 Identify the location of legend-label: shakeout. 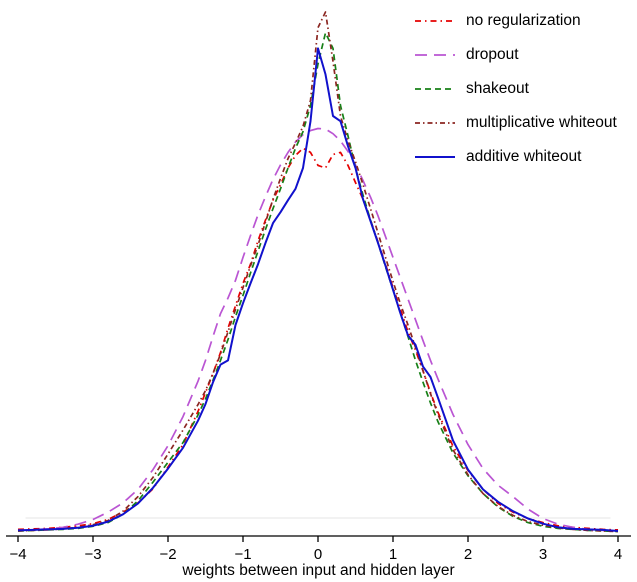
(497, 88).